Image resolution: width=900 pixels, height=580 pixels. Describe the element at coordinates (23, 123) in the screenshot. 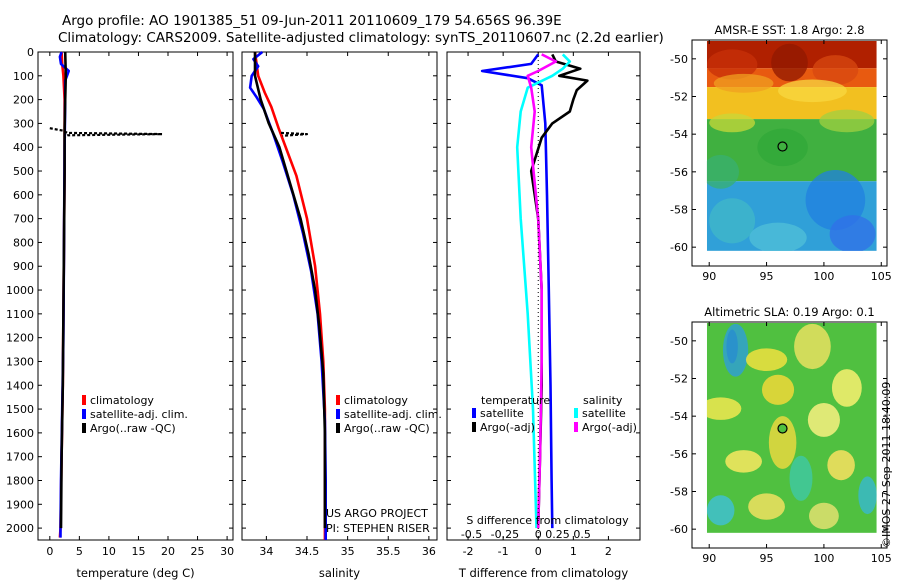

I see `y-tick-label: 300` at that location.